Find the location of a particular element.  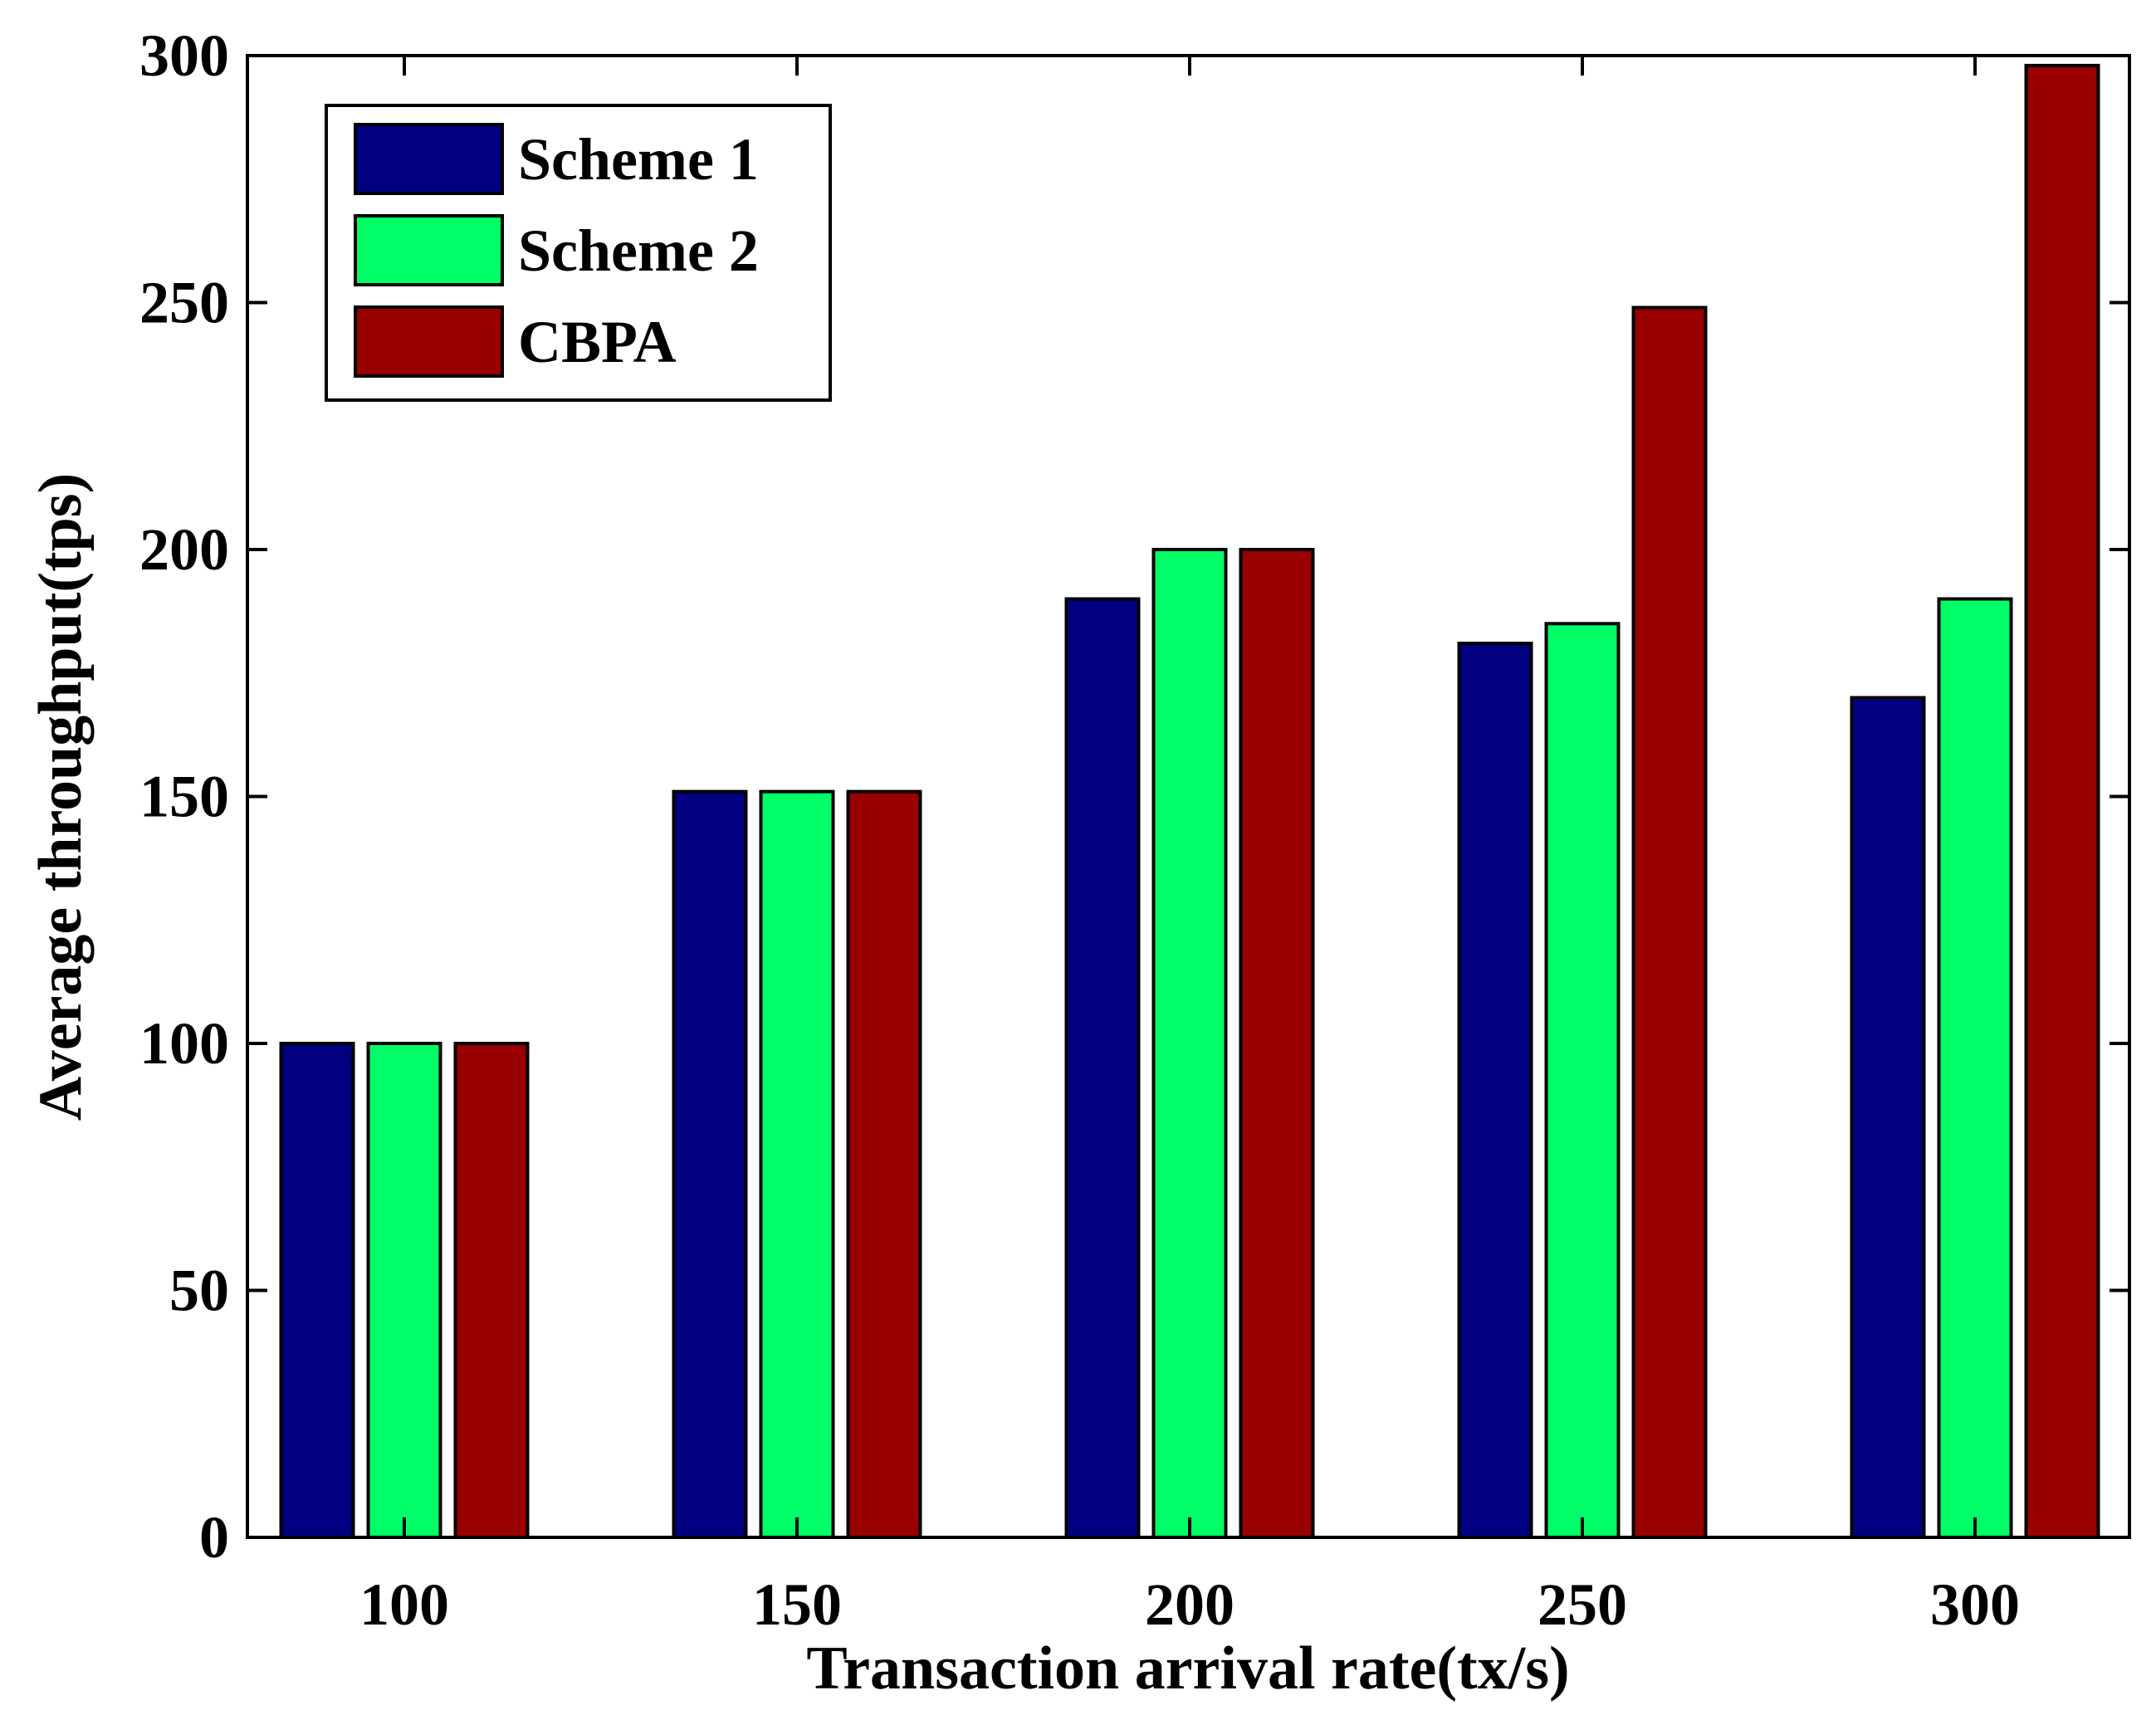

y-tick-label: 0 is located at coordinates (214, 1537).